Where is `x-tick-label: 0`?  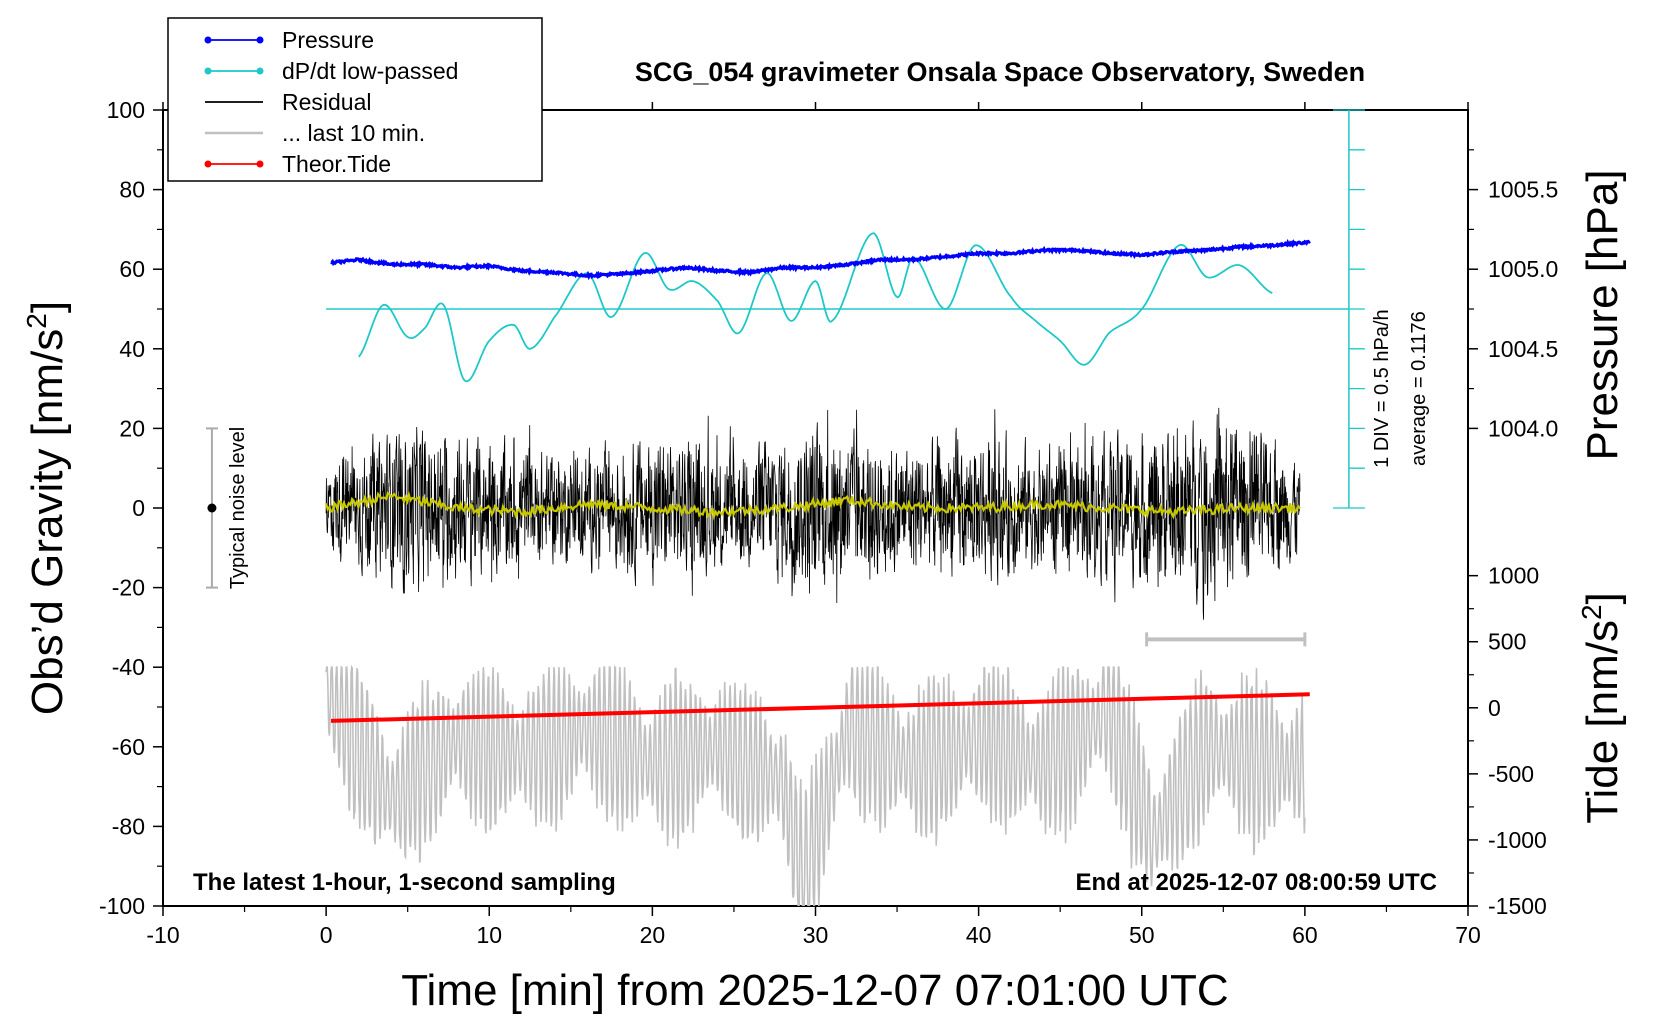 x-tick-label: 0 is located at coordinates (326, 935).